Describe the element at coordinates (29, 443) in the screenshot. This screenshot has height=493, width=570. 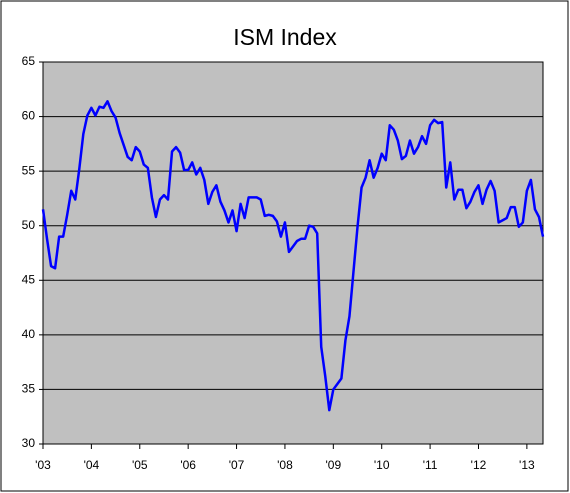
I see `y-tick-label: 30` at that location.